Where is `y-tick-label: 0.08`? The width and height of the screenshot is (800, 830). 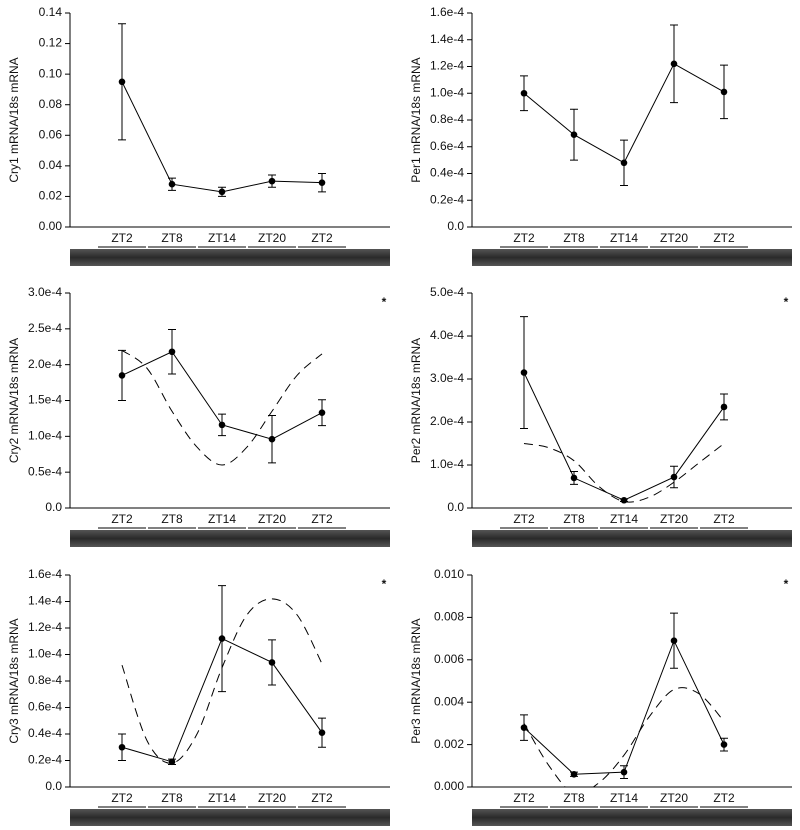
y-tick-label: 0.08 is located at coordinates (51, 104).